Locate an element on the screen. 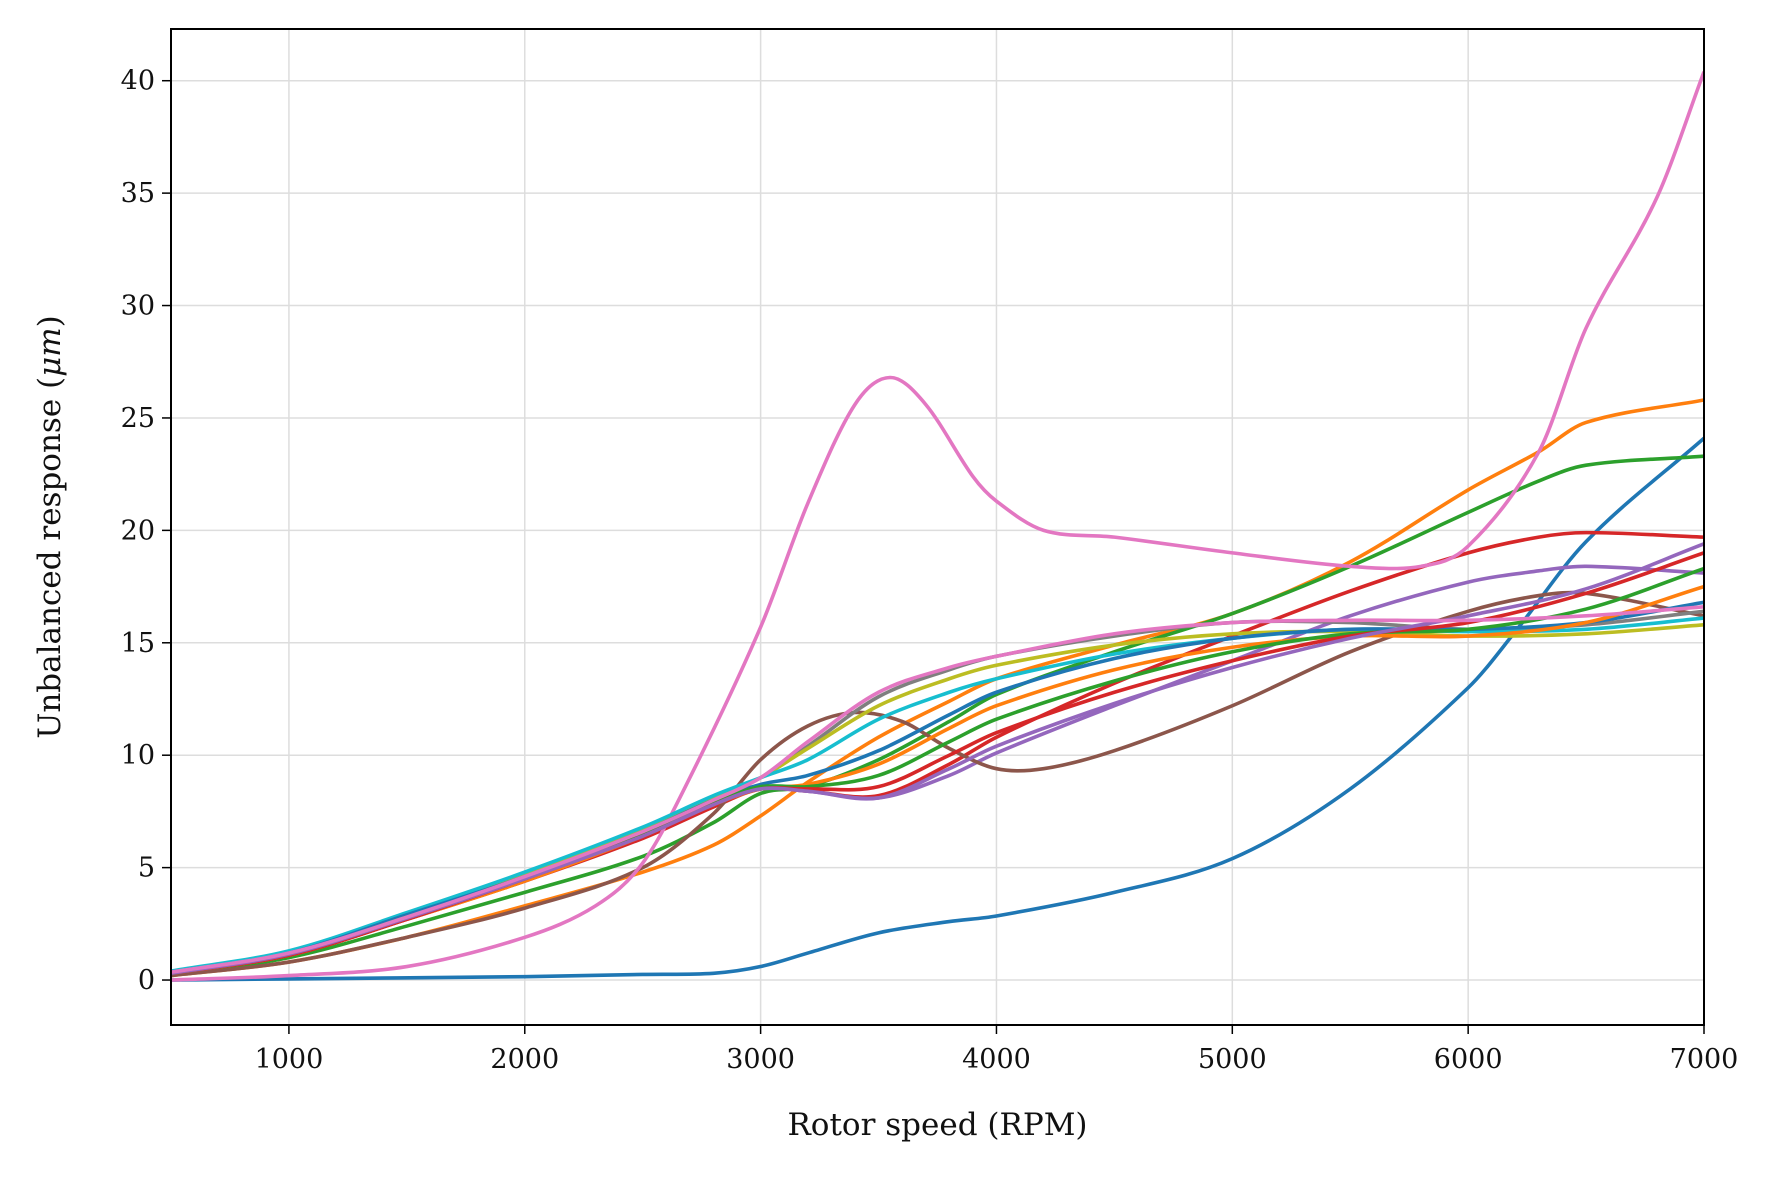 The width and height of the screenshot is (1770, 1178). y-axis-ticks: 0 5 10 15 20 25 30 35 40 is located at coordinates (146, 531).